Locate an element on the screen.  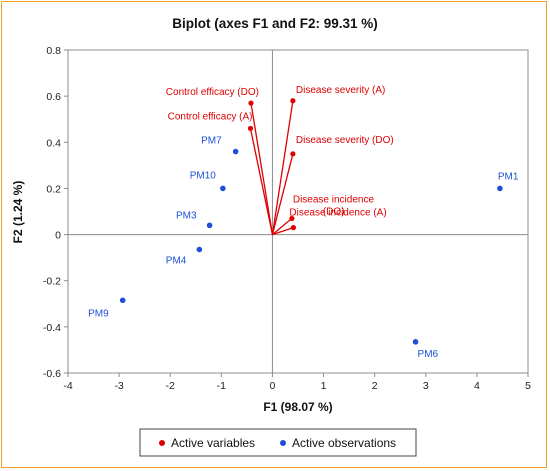
legend-label-active-observations: Active observations is located at coordinates (344, 443).